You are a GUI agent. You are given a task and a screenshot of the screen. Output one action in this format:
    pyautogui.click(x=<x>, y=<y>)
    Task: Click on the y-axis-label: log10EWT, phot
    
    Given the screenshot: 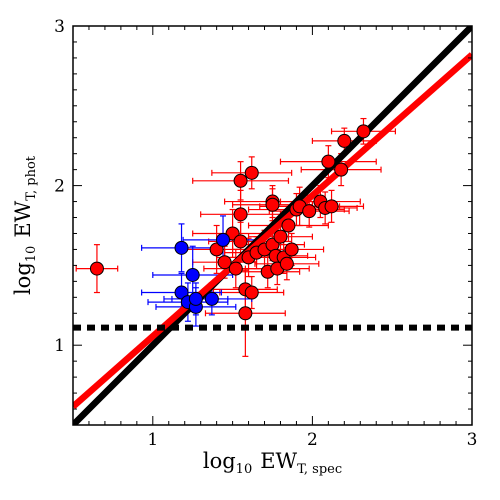 What is the action you would take?
    pyautogui.click(x=25, y=225)
    